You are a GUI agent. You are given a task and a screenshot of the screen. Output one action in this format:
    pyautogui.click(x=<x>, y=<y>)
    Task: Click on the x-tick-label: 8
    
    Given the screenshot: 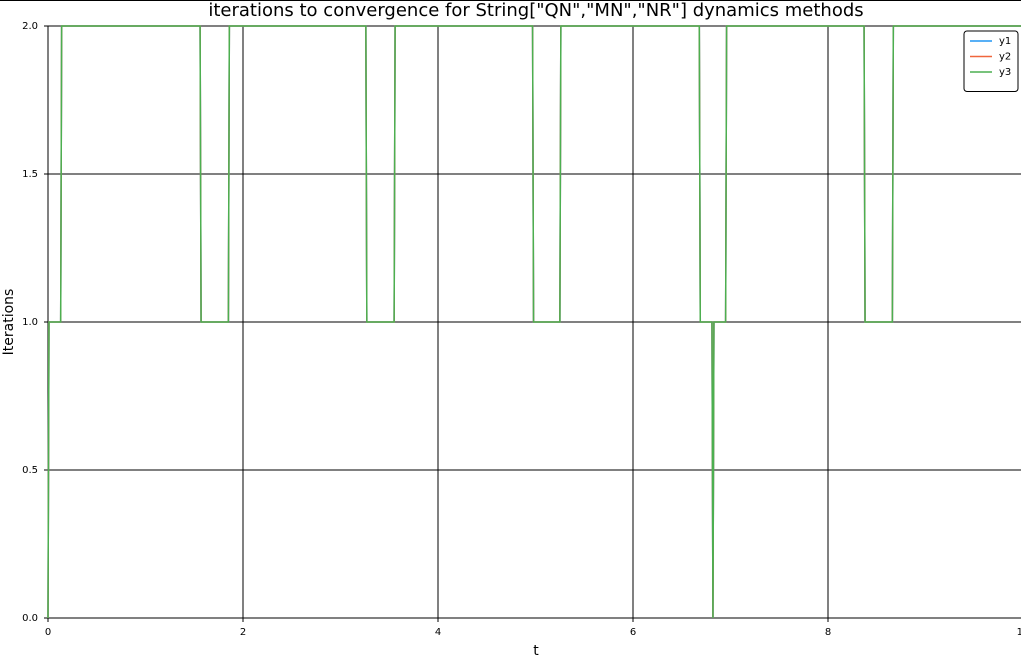 What is the action you would take?
    pyautogui.click(x=828, y=632)
    